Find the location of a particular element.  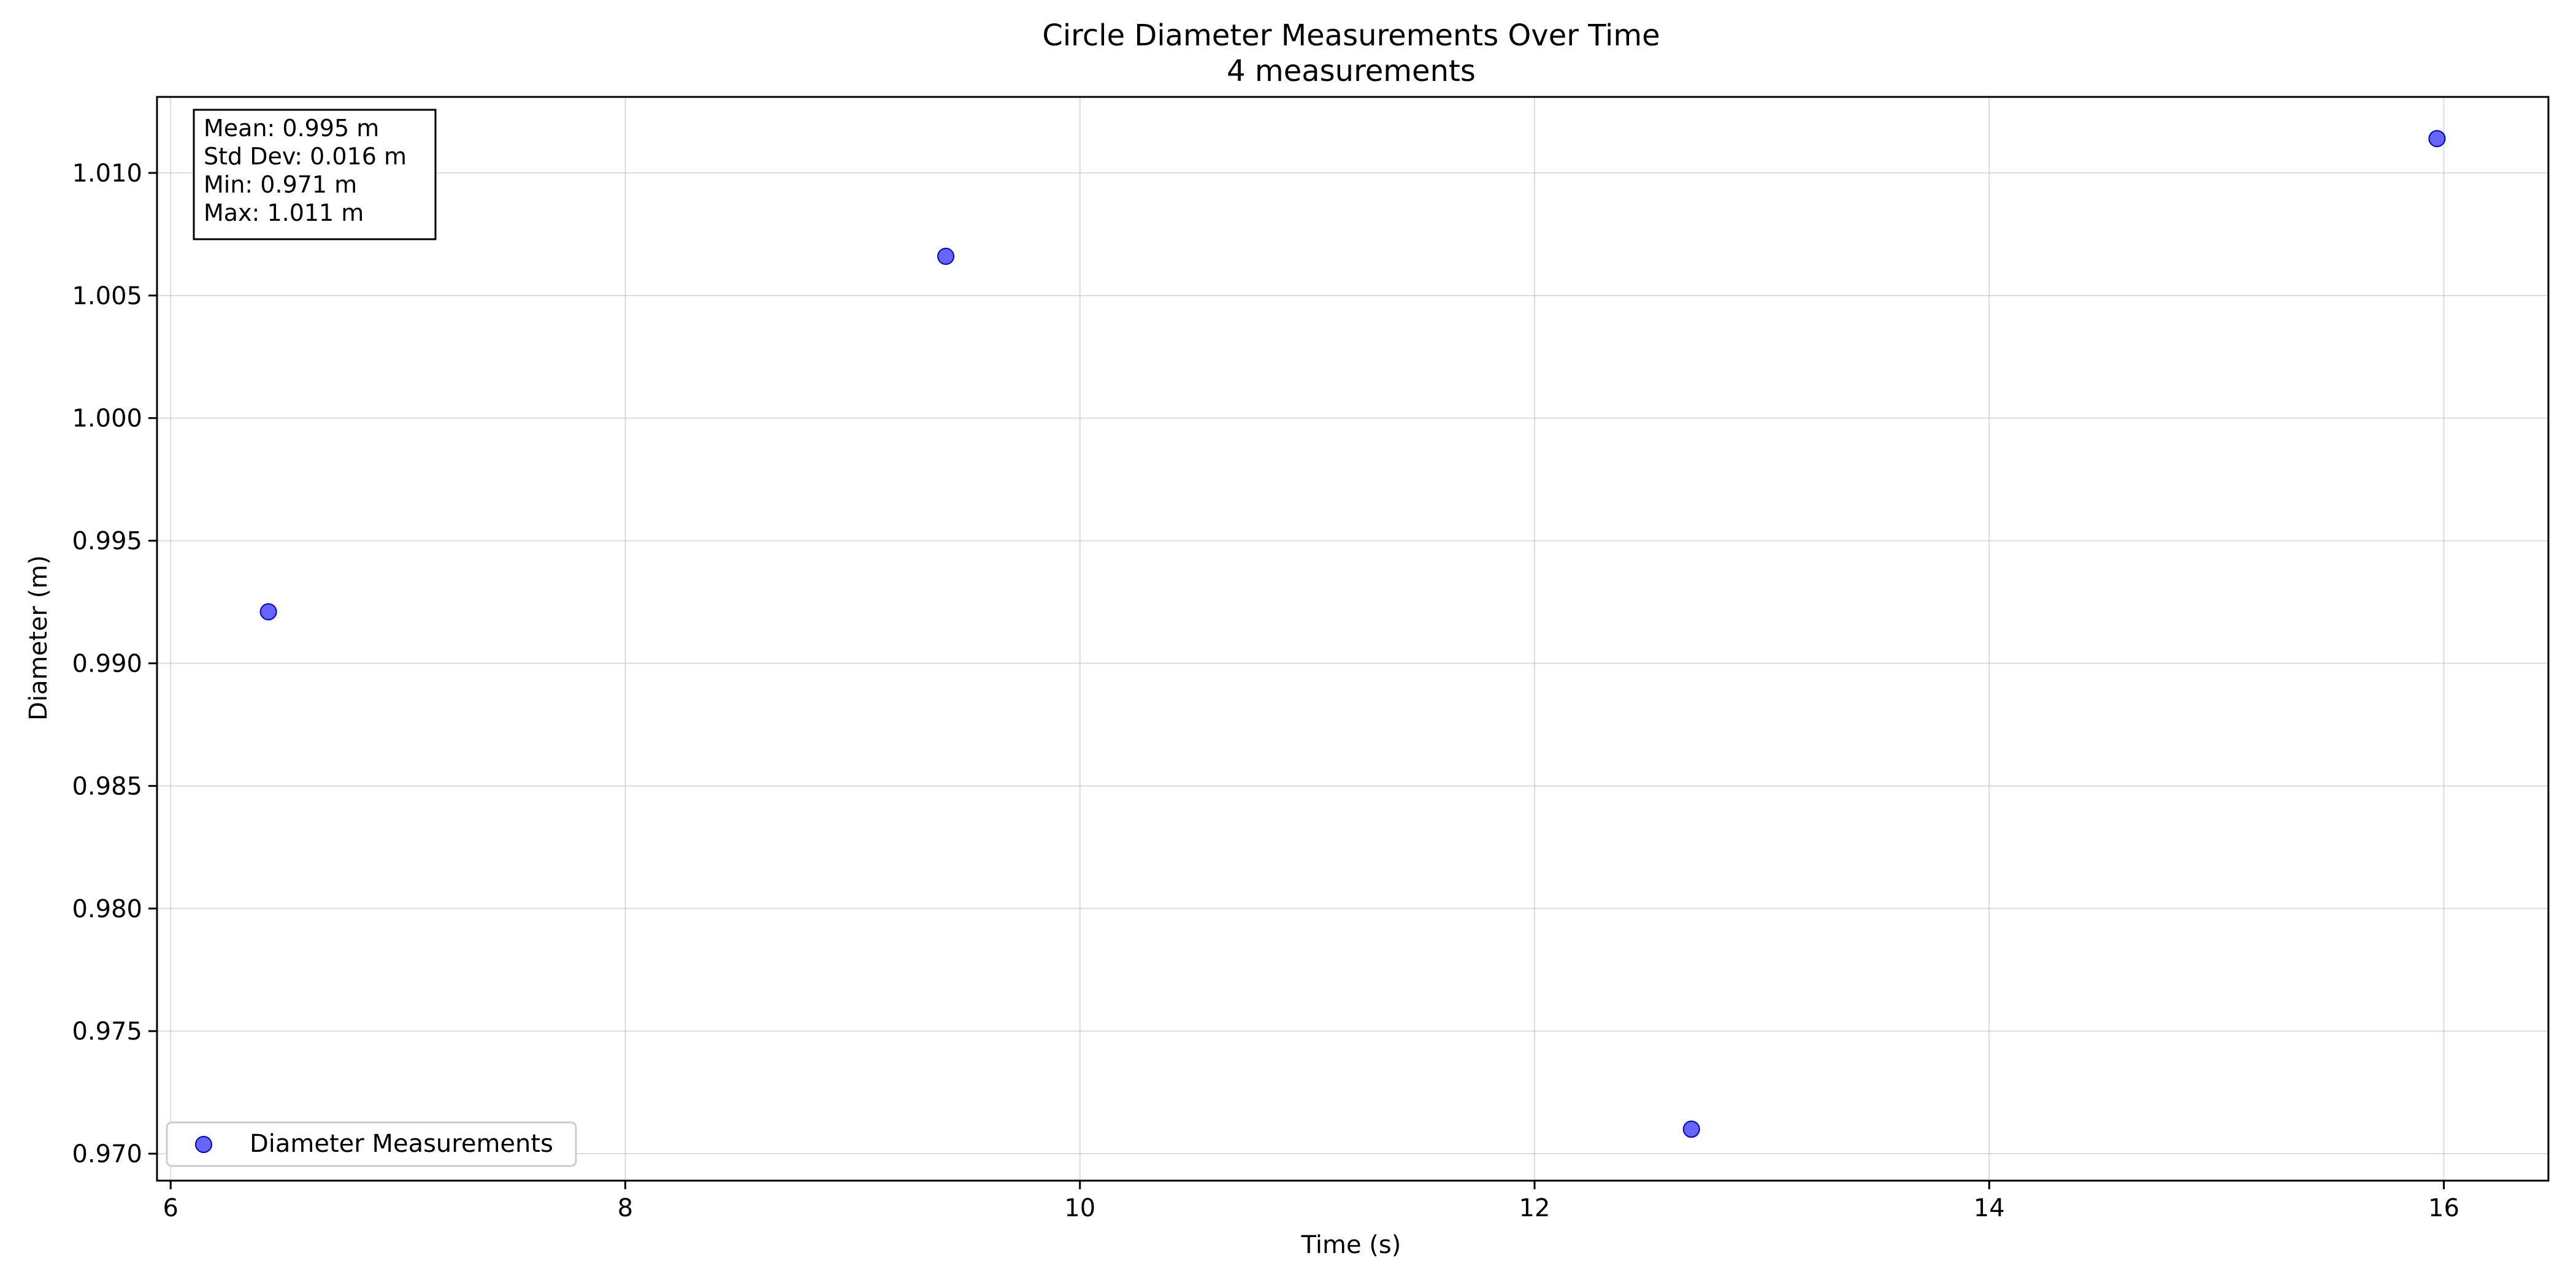

x-tick-label: 6 is located at coordinates (170, 1208).